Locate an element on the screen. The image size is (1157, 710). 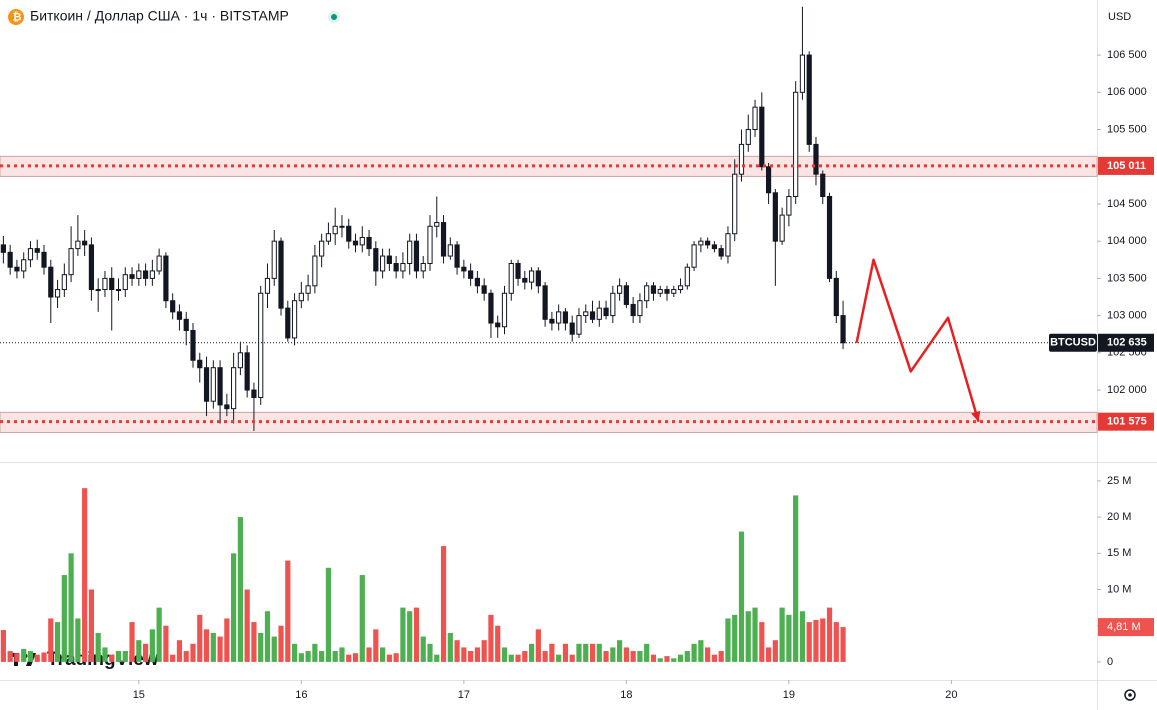
last-price-label: 102 635 is located at coordinates (1127, 343).